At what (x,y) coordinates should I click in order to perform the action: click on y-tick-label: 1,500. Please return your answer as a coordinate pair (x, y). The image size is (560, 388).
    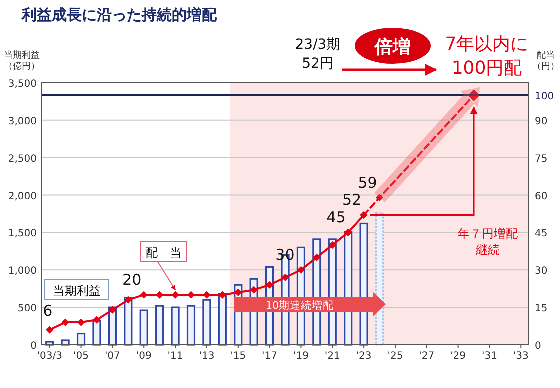
    Looking at the image, I should click on (22, 234).